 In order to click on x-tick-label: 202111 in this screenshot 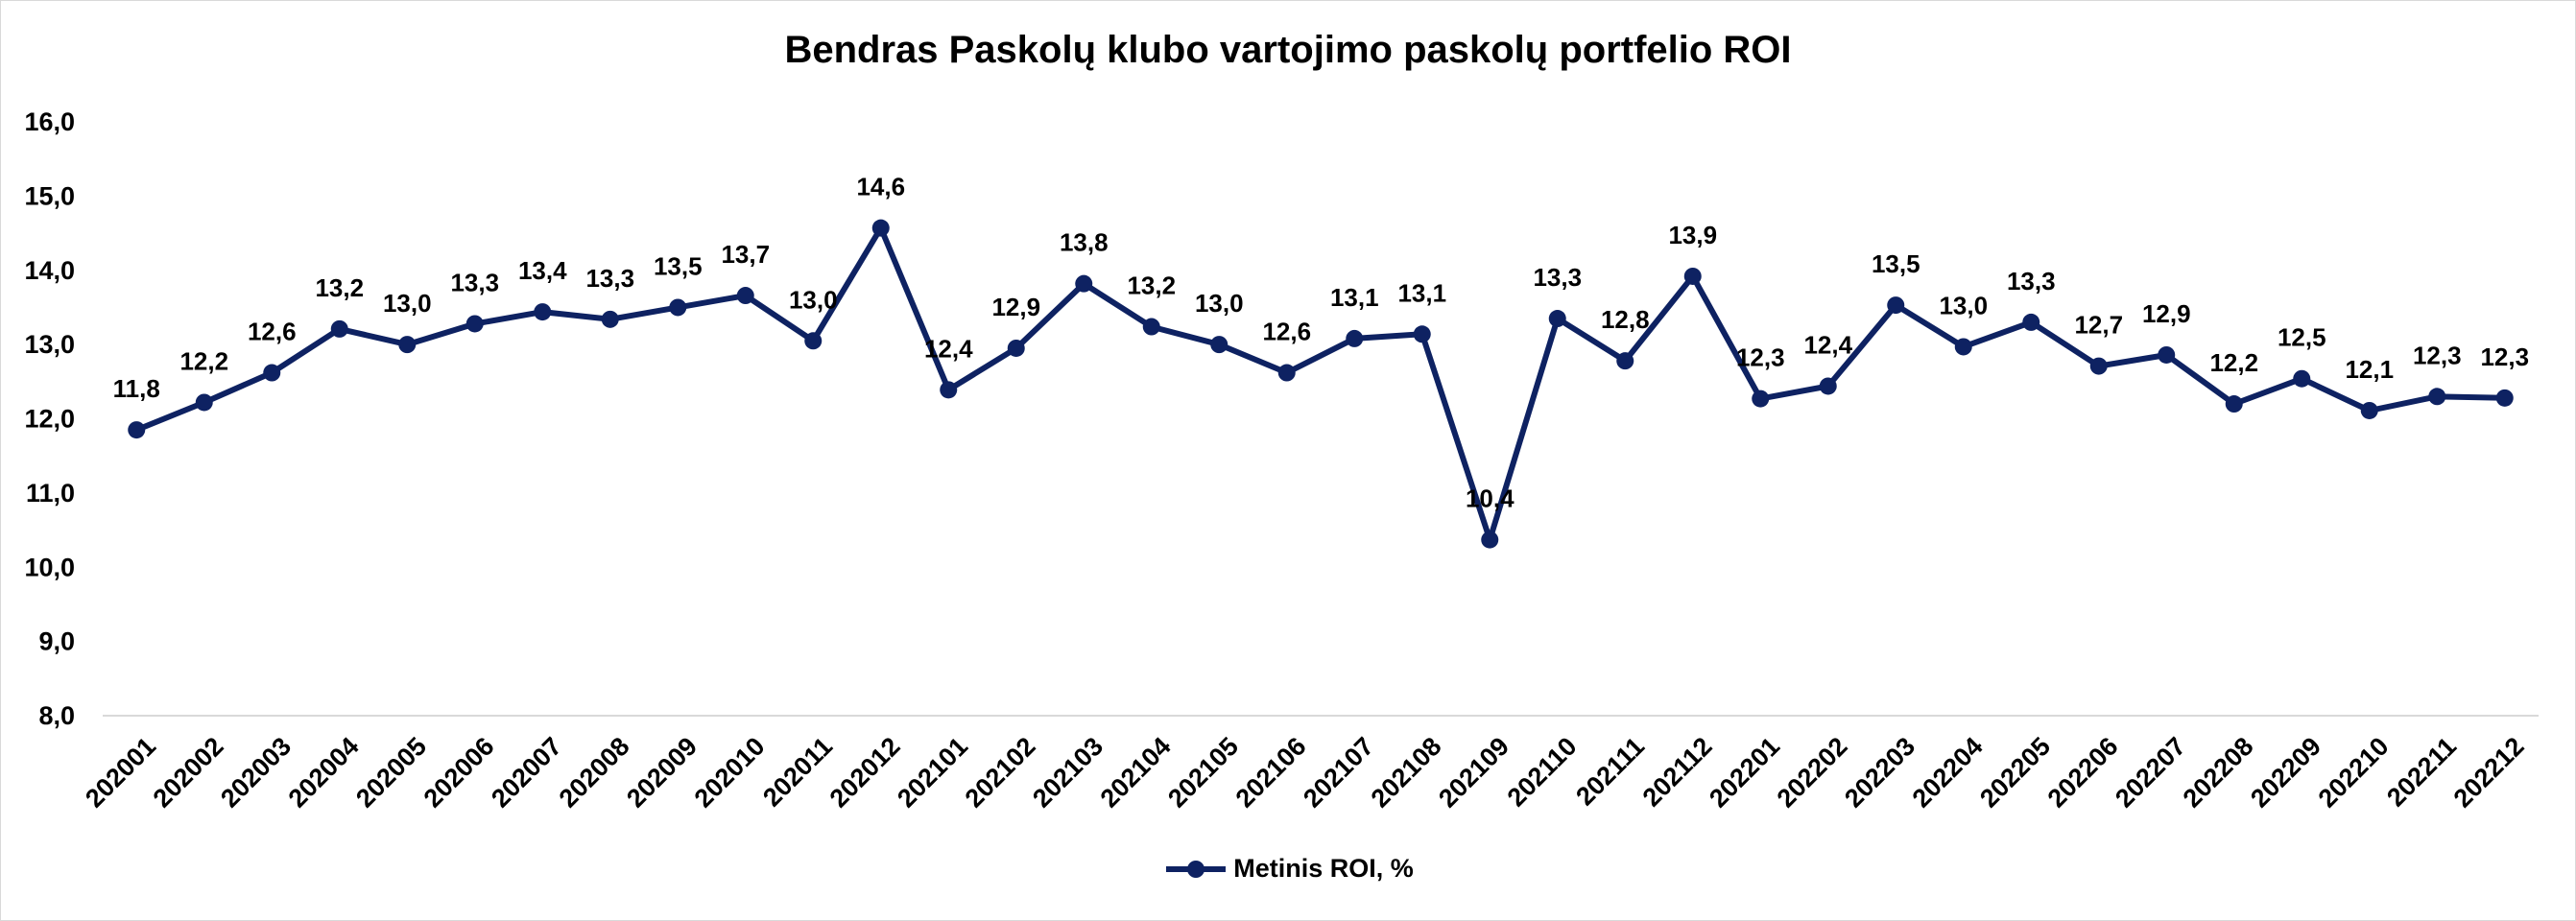, I will do `click(1610, 772)`.